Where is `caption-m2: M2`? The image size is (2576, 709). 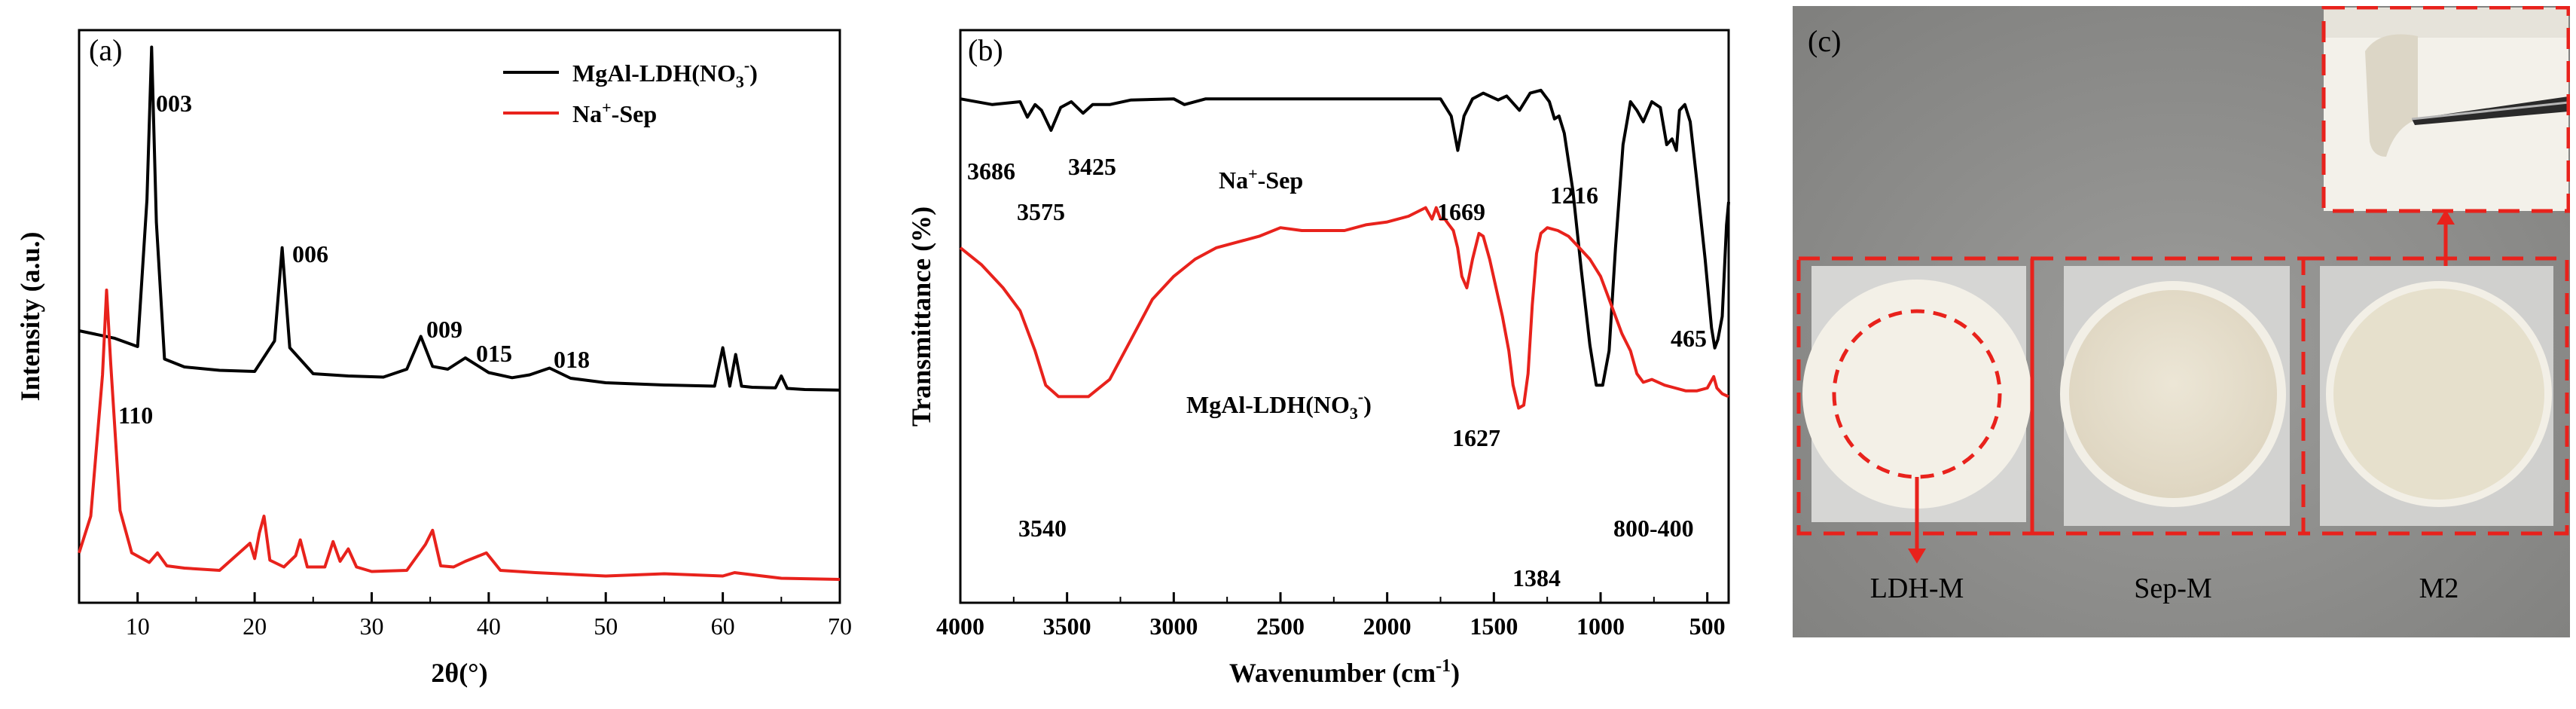
caption-m2: M2 is located at coordinates (2439, 588).